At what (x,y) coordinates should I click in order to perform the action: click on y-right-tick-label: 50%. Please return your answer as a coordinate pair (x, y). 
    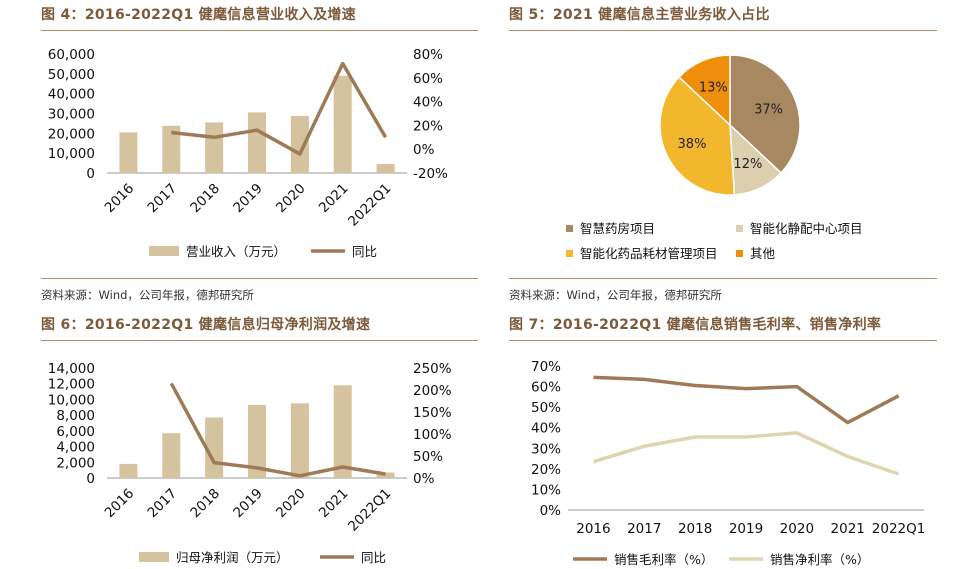
    Looking at the image, I should click on (428, 457).